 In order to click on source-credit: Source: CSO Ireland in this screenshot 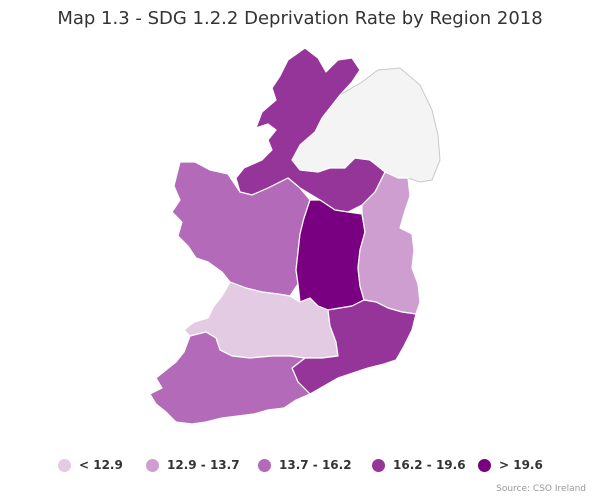, I will do `click(541, 489)`.